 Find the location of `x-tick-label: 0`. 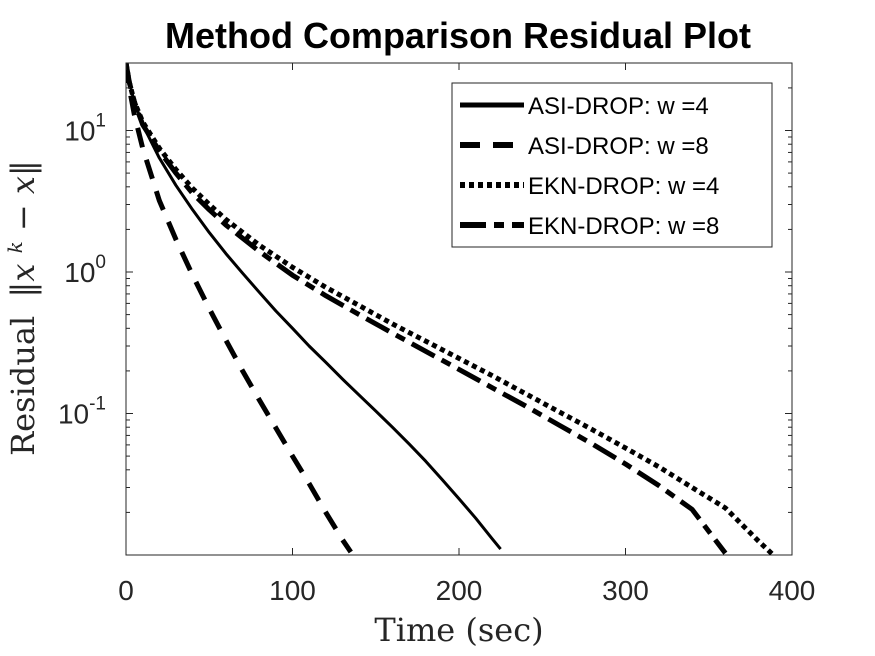

x-tick-label: 0 is located at coordinates (126, 590).